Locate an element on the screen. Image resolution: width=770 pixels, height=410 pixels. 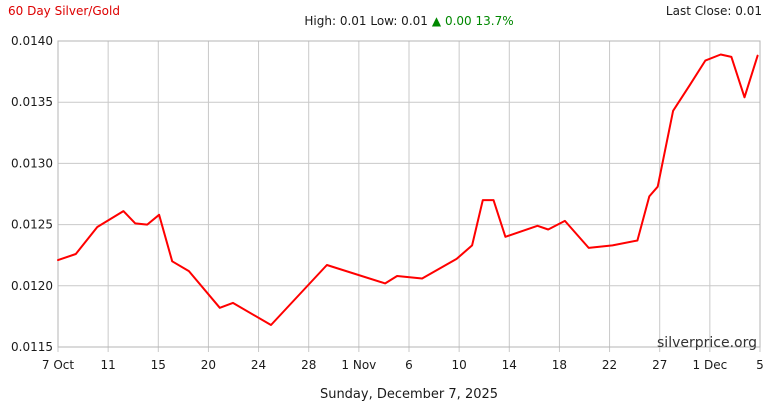
x-tick-label: 11 is located at coordinates (108, 365).